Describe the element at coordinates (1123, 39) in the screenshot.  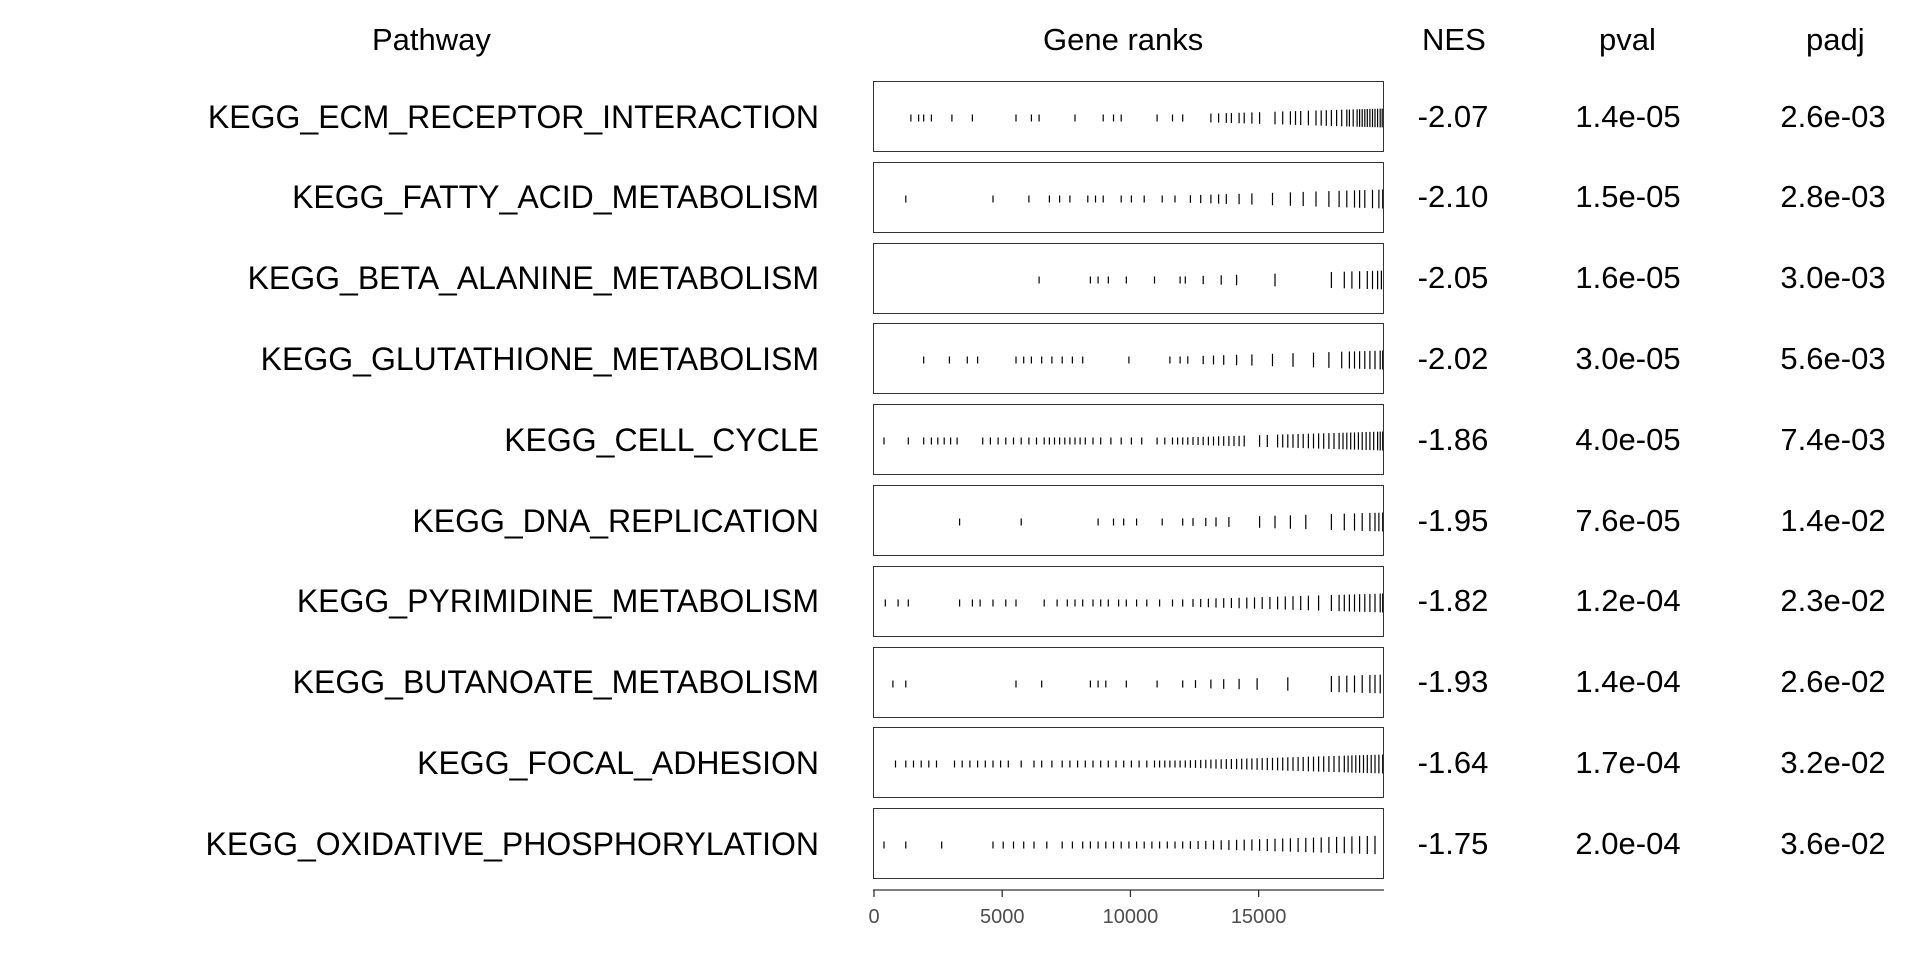
I see `gene-ranks-header: Gene ranks` at that location.